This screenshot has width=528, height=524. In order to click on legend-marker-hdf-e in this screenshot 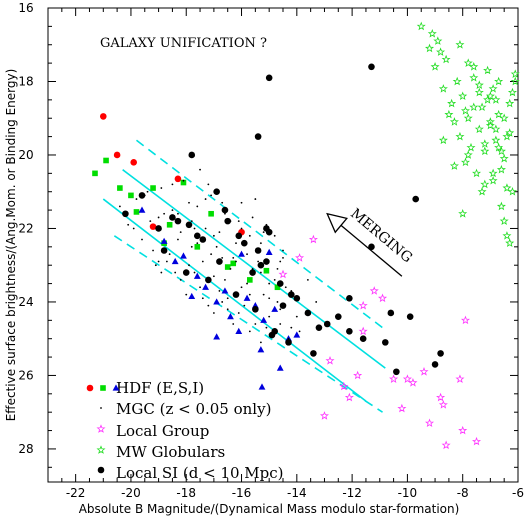, I will do `click(90, 388)`.